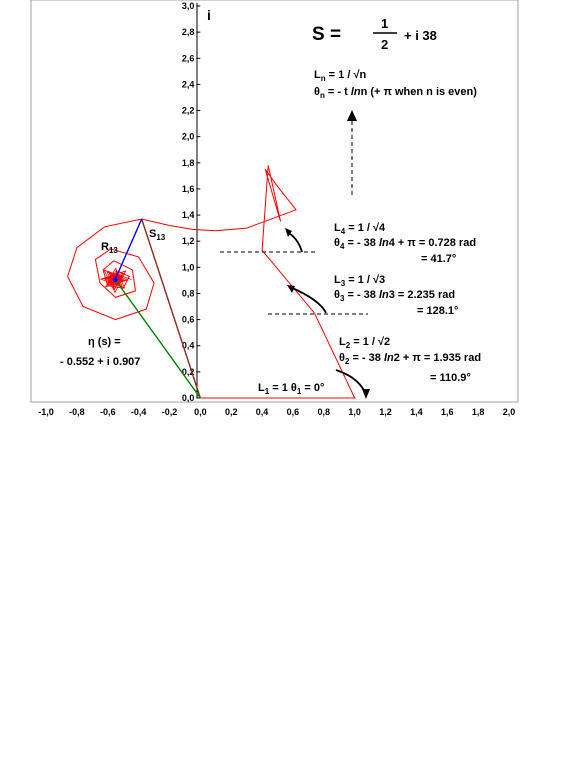 This screenshot has height=757, width=585. Describe the element at coordinates (128, 249) in the screenshot. I see `vector-r13` at that location.